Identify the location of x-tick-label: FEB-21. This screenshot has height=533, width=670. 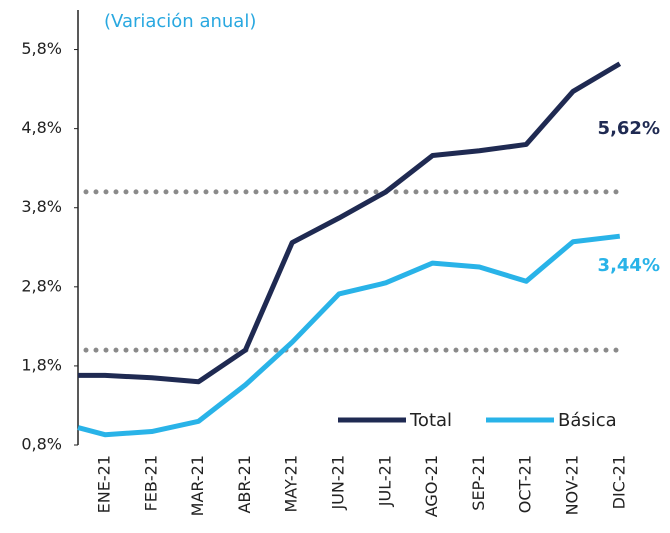
(150, 483).